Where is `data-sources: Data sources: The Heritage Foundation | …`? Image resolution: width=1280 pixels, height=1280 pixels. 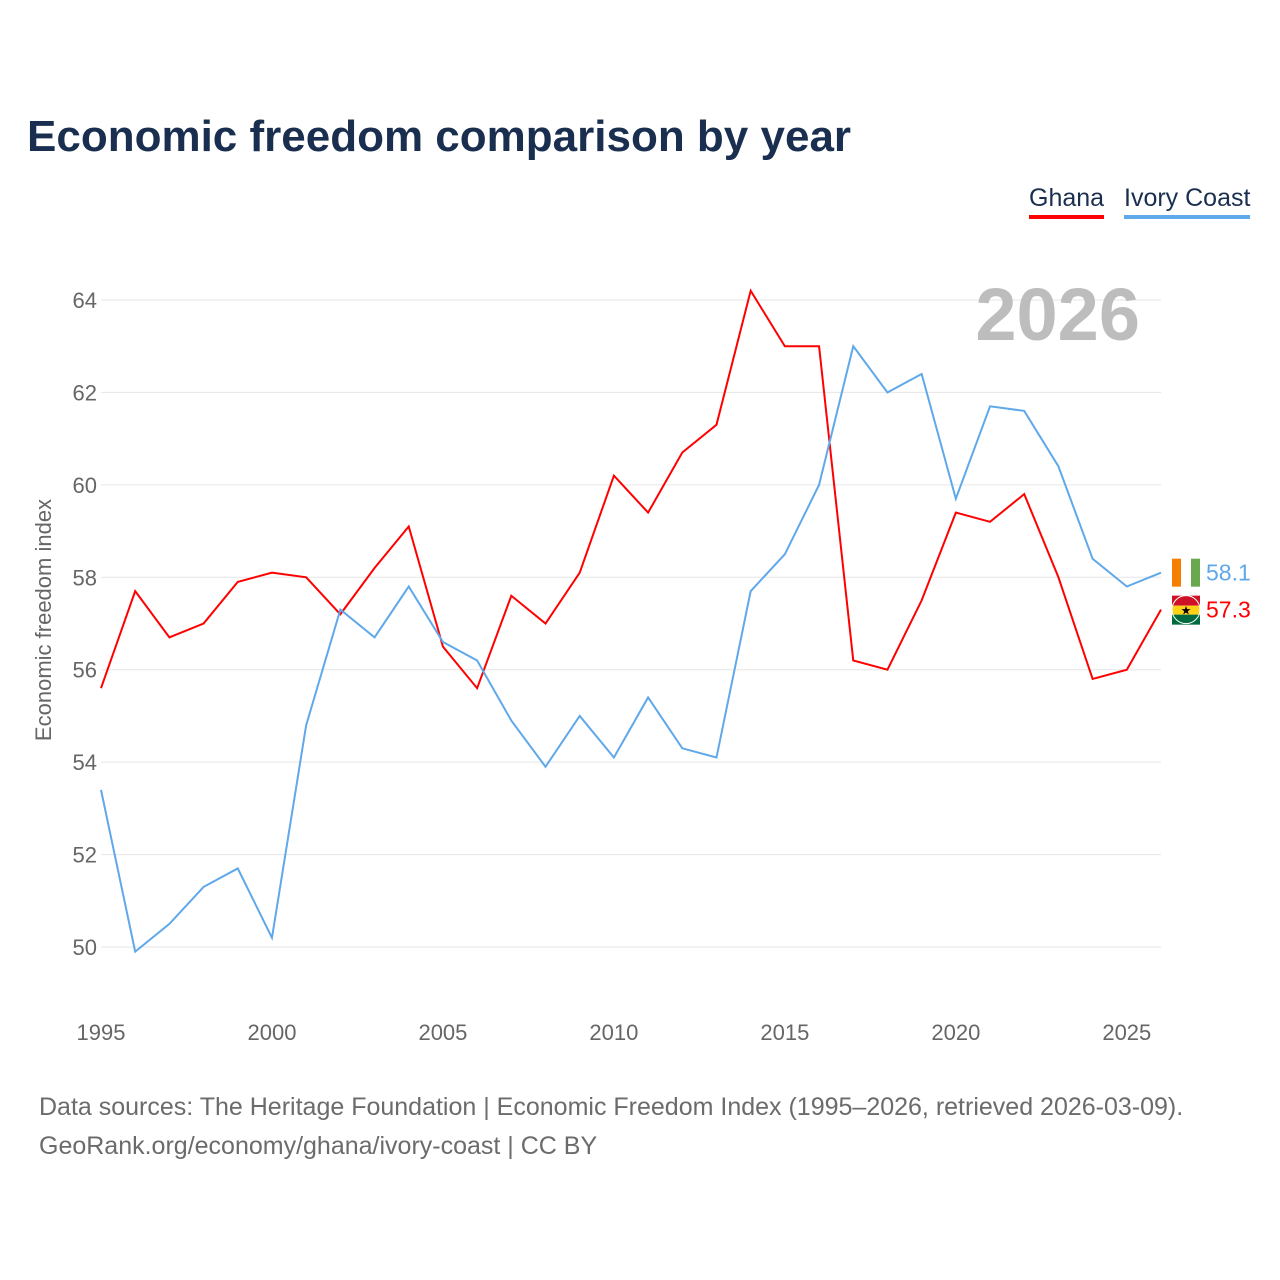 data-sources: Data sources: The Heritage Foundation | … is located at coordinates (611, 1107).